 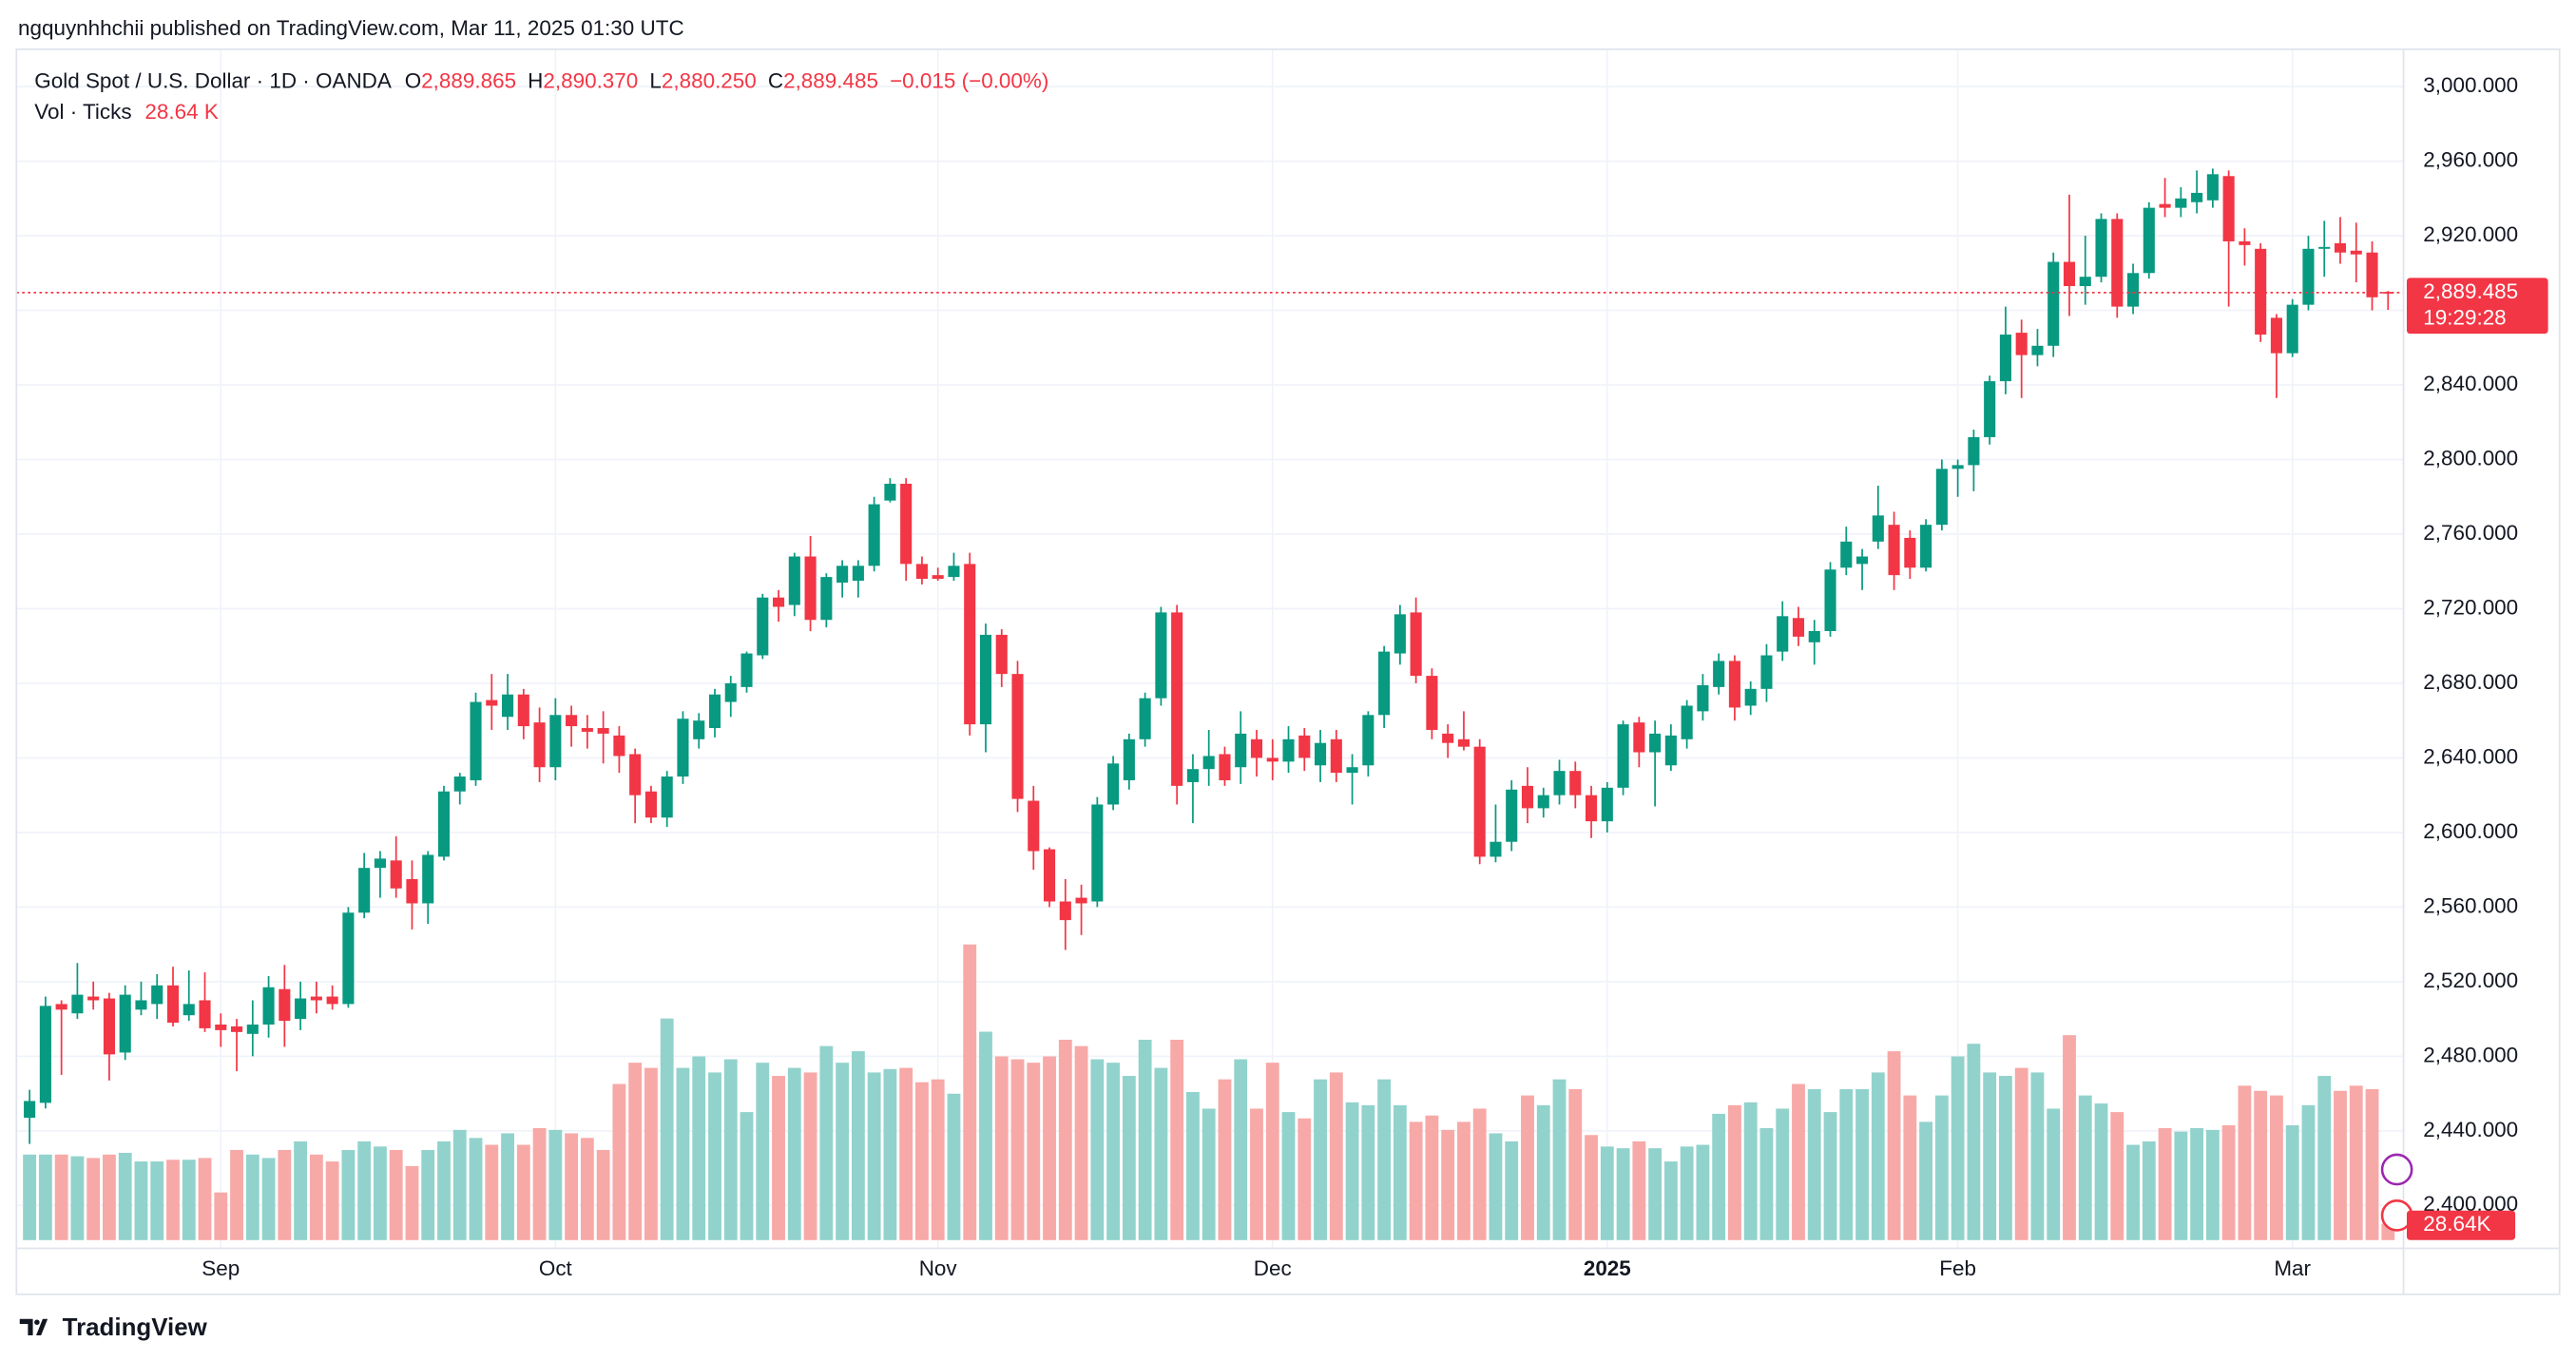 What do you see at coordinates (556, 1268) in the screenshot?
I see `x-tick-label: Oct` at bounding box center [556, 1268].